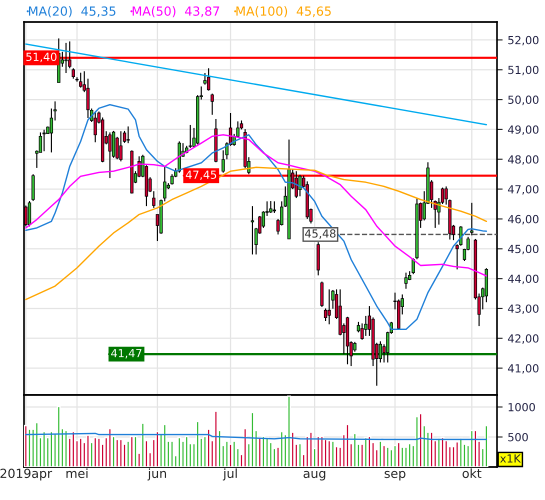  I want to click on y-tick-label: 52,00, so click(523, 41).